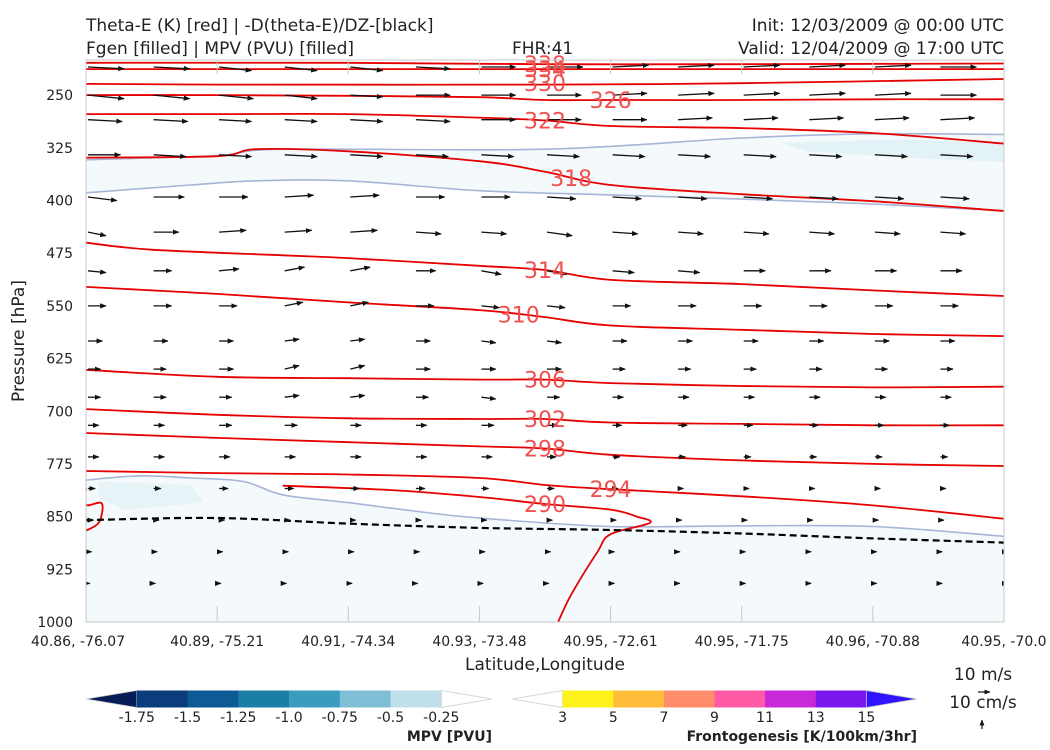 This screenshot has height=750, width=1050. I want to click on fgen-colorbar-tick-1: 5, so click(613, 718).